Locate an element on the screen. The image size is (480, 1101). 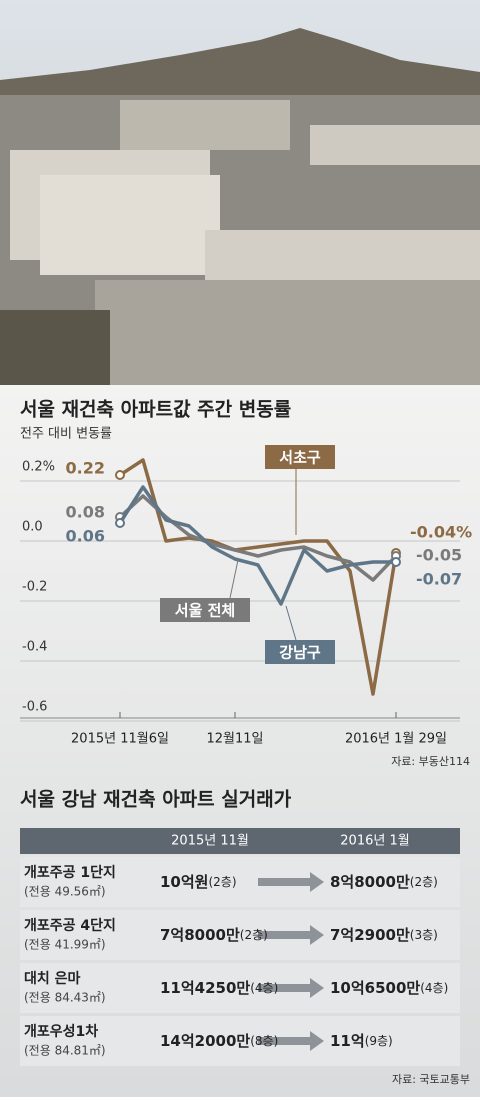
y-tick-label: -0.2 is located at coordinates (34, 587).